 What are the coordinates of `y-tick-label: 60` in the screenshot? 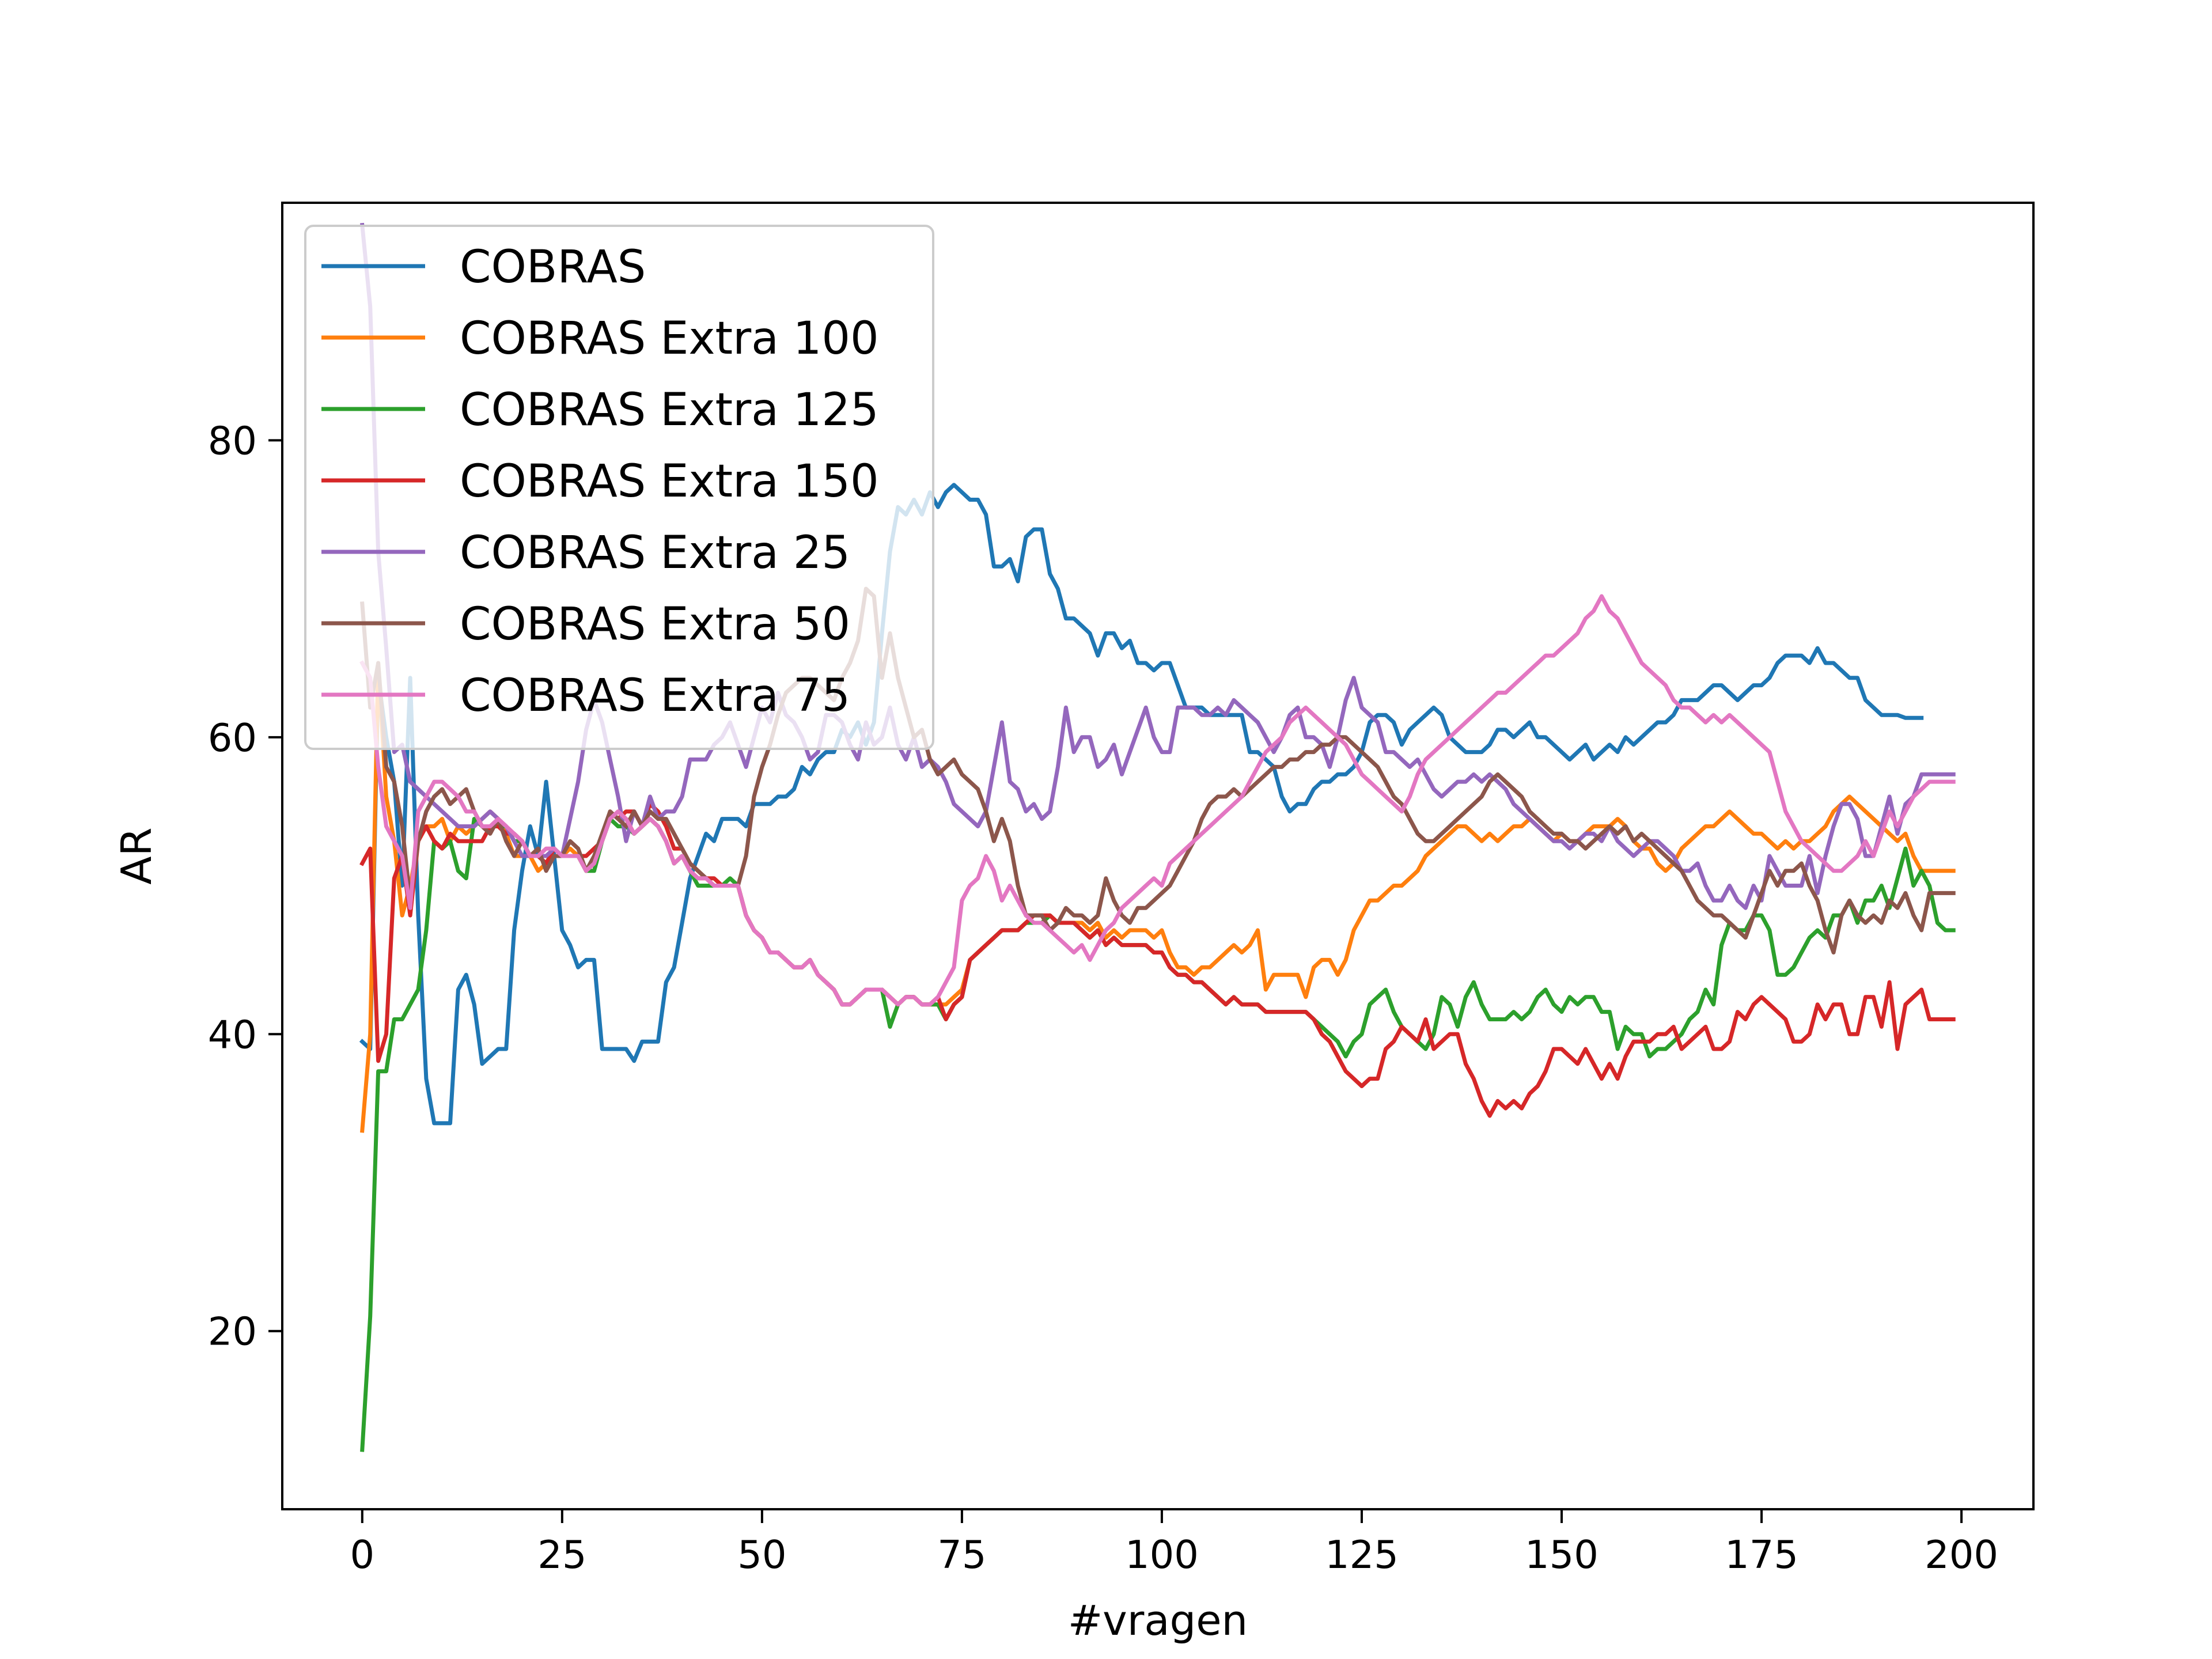 It's located at (232, 737).